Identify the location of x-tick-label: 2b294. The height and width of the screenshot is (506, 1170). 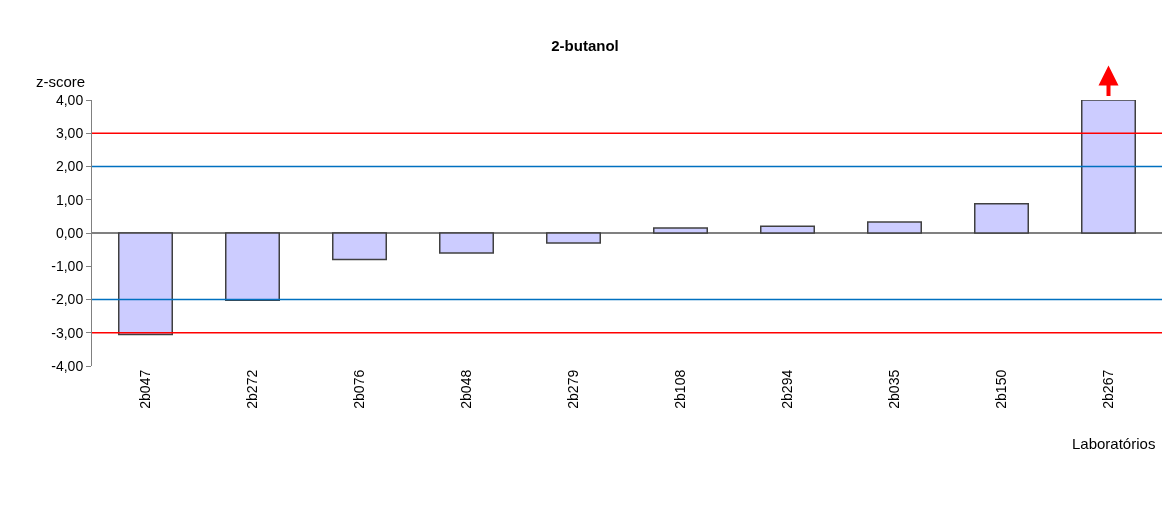
(787, 389).